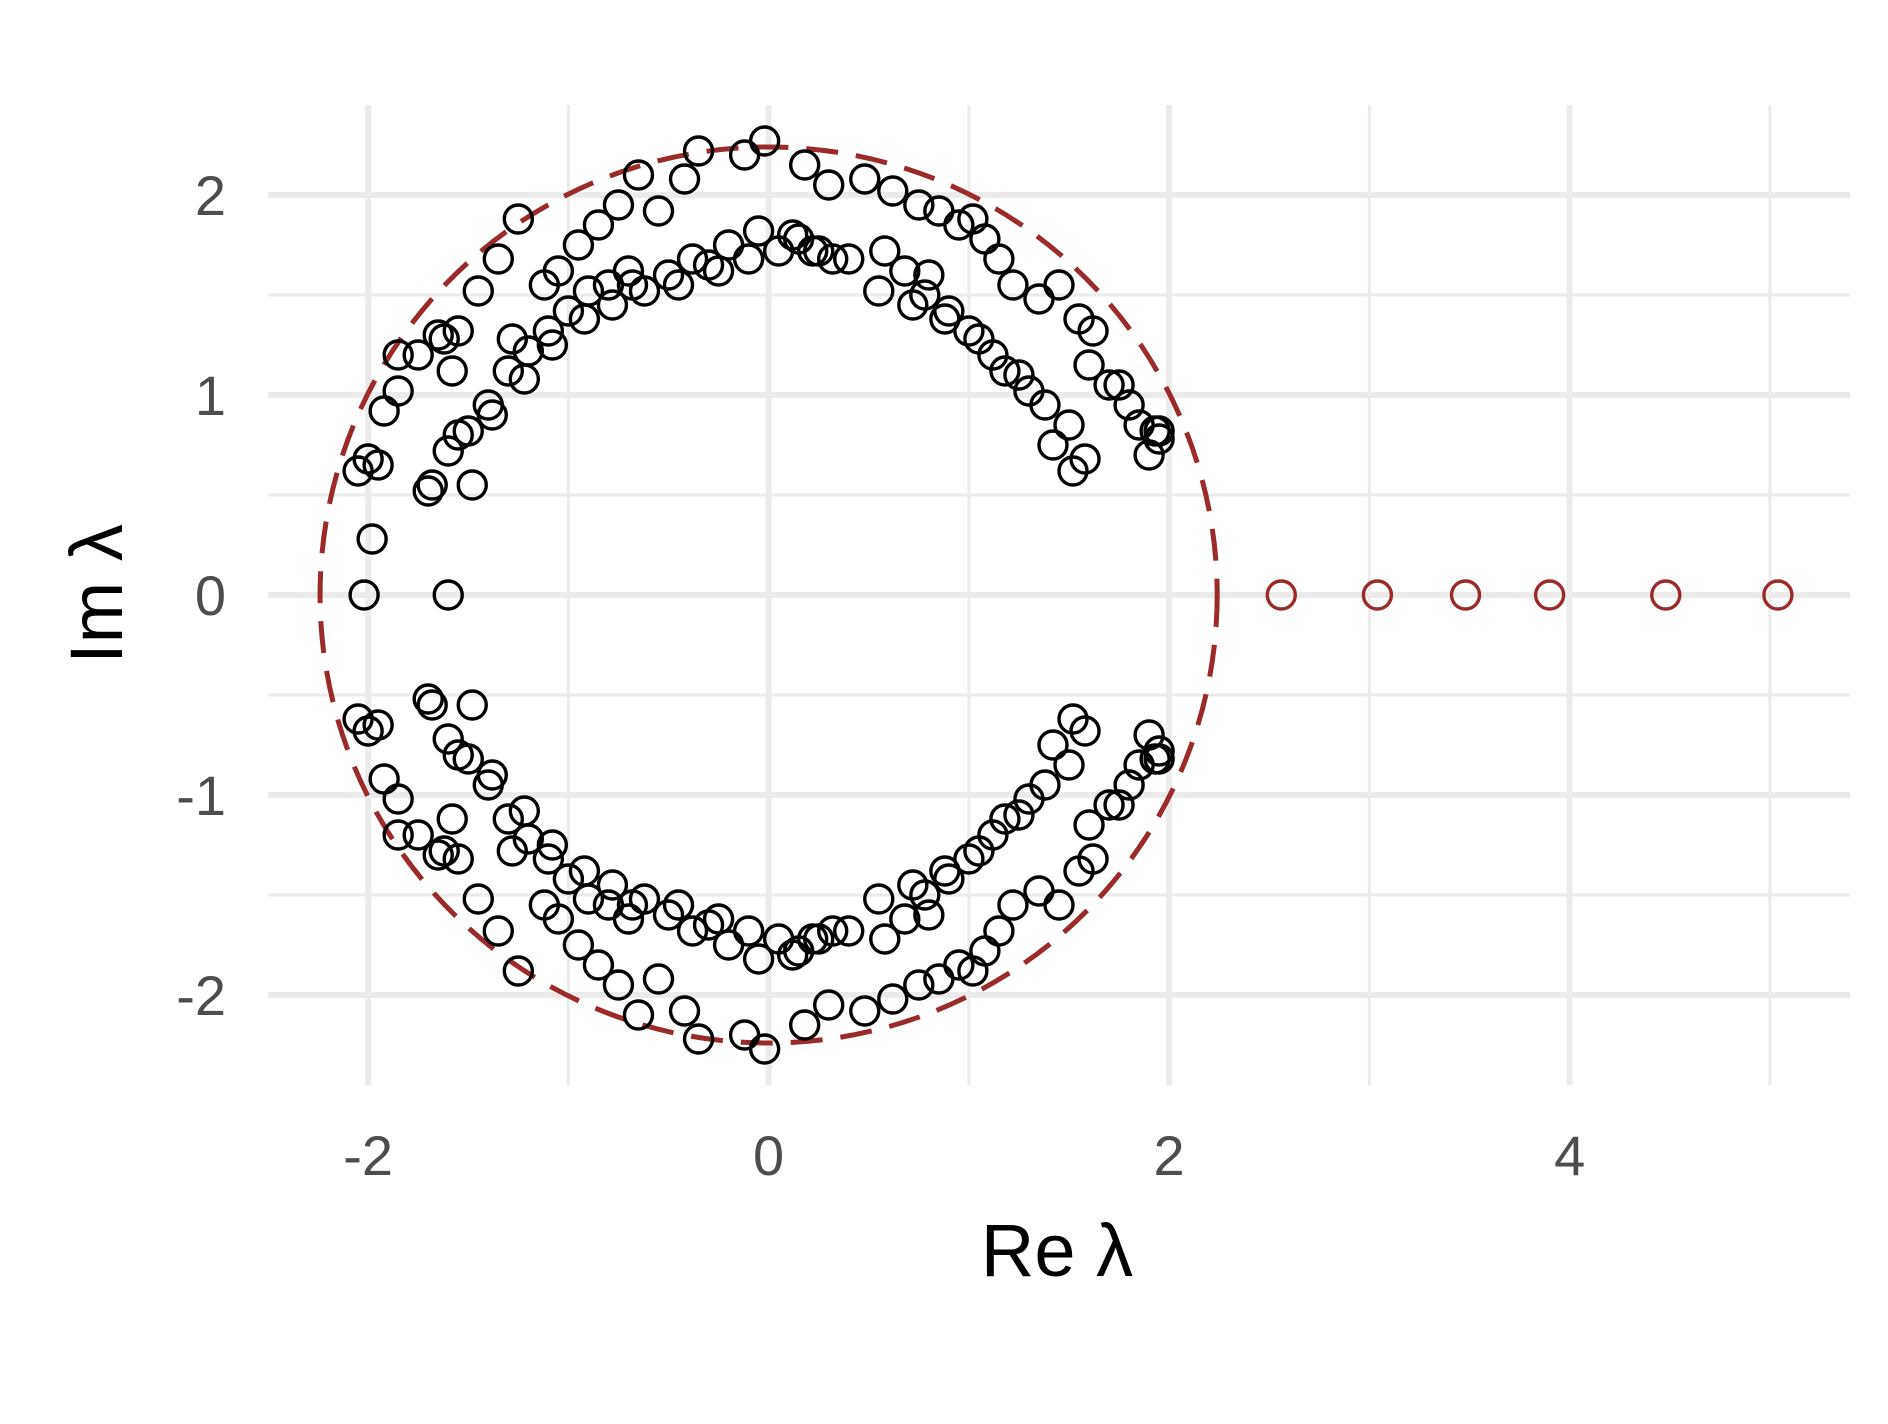 The width and height of the screenshot is (1888, 1424). What do you see at coordinates (201, 995) in the screenshot?
I see `y-tick-label: -2` at bounding box center [201, 995].